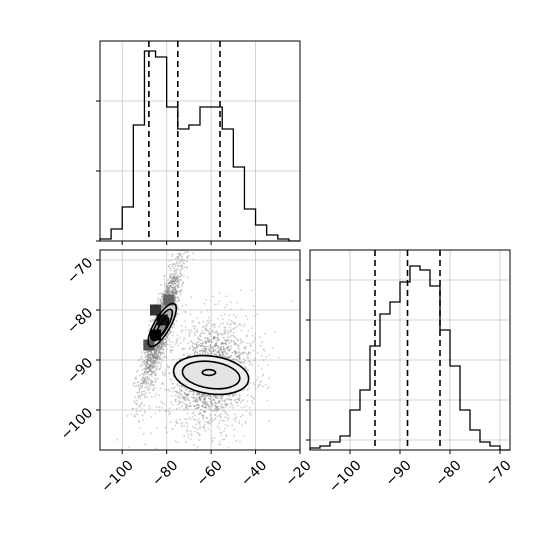 Image resolution: width=550 pixels, height=550 pixels. Describe the element at coordinates (210, 473) in the screenshot. I see `x-tick-label: −60` at that location.